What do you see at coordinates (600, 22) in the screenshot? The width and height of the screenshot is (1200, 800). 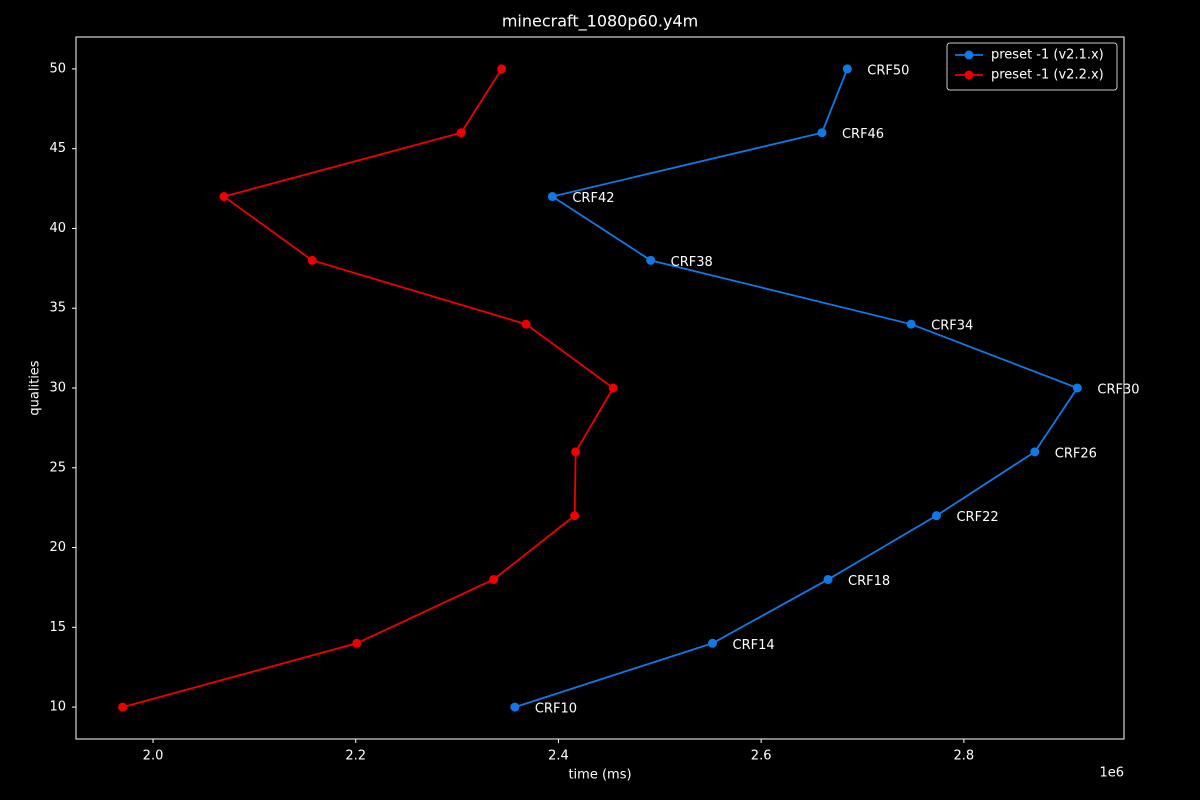 I see `chart-title: minecraft_1080p60.y4m` at bounding box center [600, 22].